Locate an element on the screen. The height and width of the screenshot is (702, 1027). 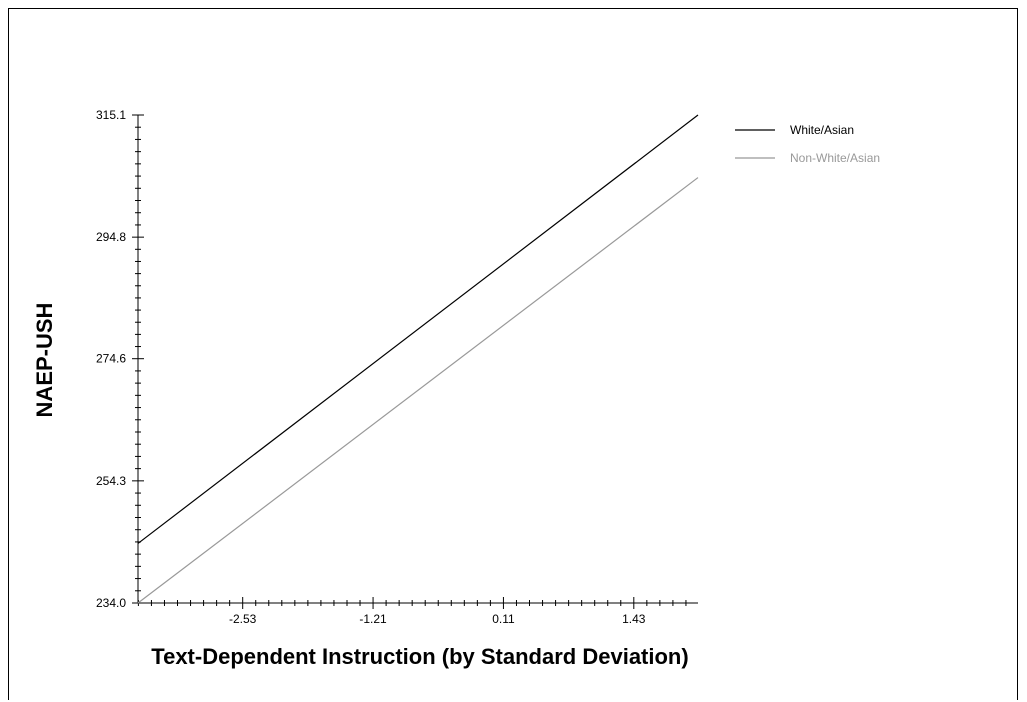
y-tick-label: 315.1 is located at coordinates (111, 115).